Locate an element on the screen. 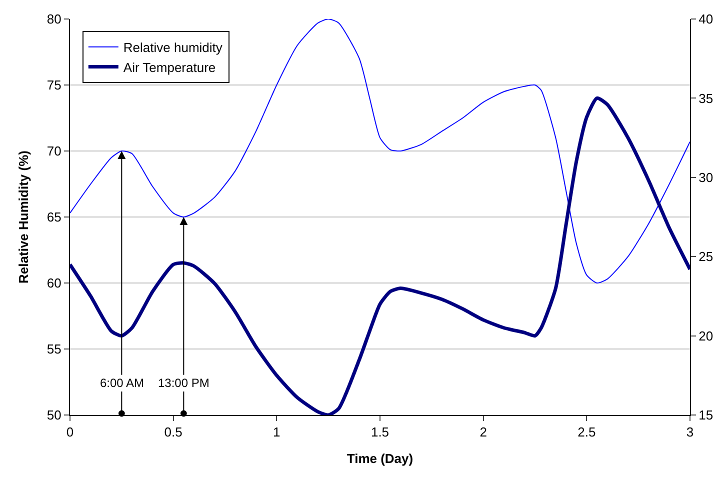  x-tick-label: 1 is located at coordinates (276, 432).